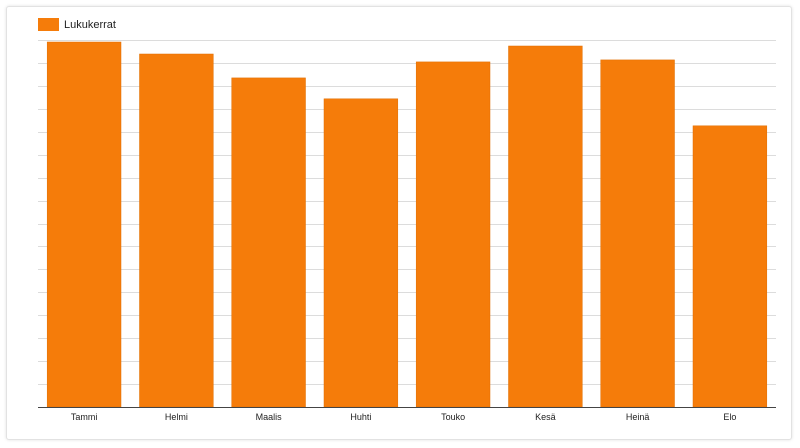  I want to click on bar-tammi, so click(84, 224).